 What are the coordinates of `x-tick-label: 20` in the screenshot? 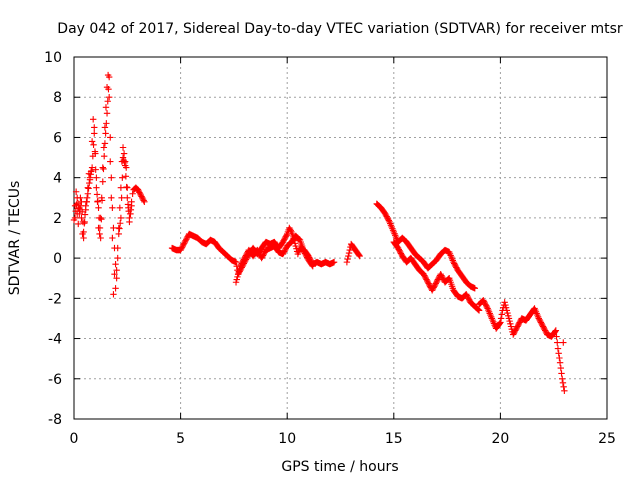 It's located at (500, 439).